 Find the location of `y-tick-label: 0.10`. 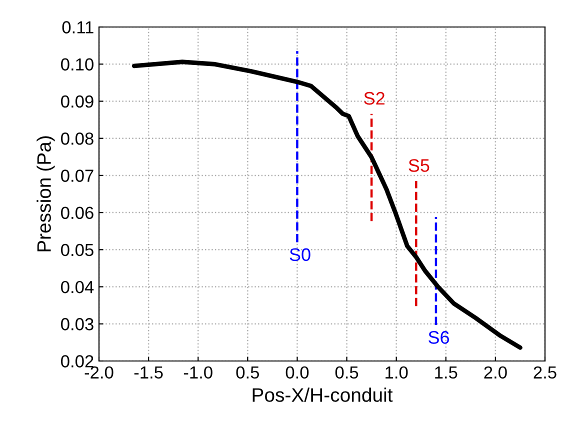

y-tick-label: 0.10 is located at coordinates (77, 64).